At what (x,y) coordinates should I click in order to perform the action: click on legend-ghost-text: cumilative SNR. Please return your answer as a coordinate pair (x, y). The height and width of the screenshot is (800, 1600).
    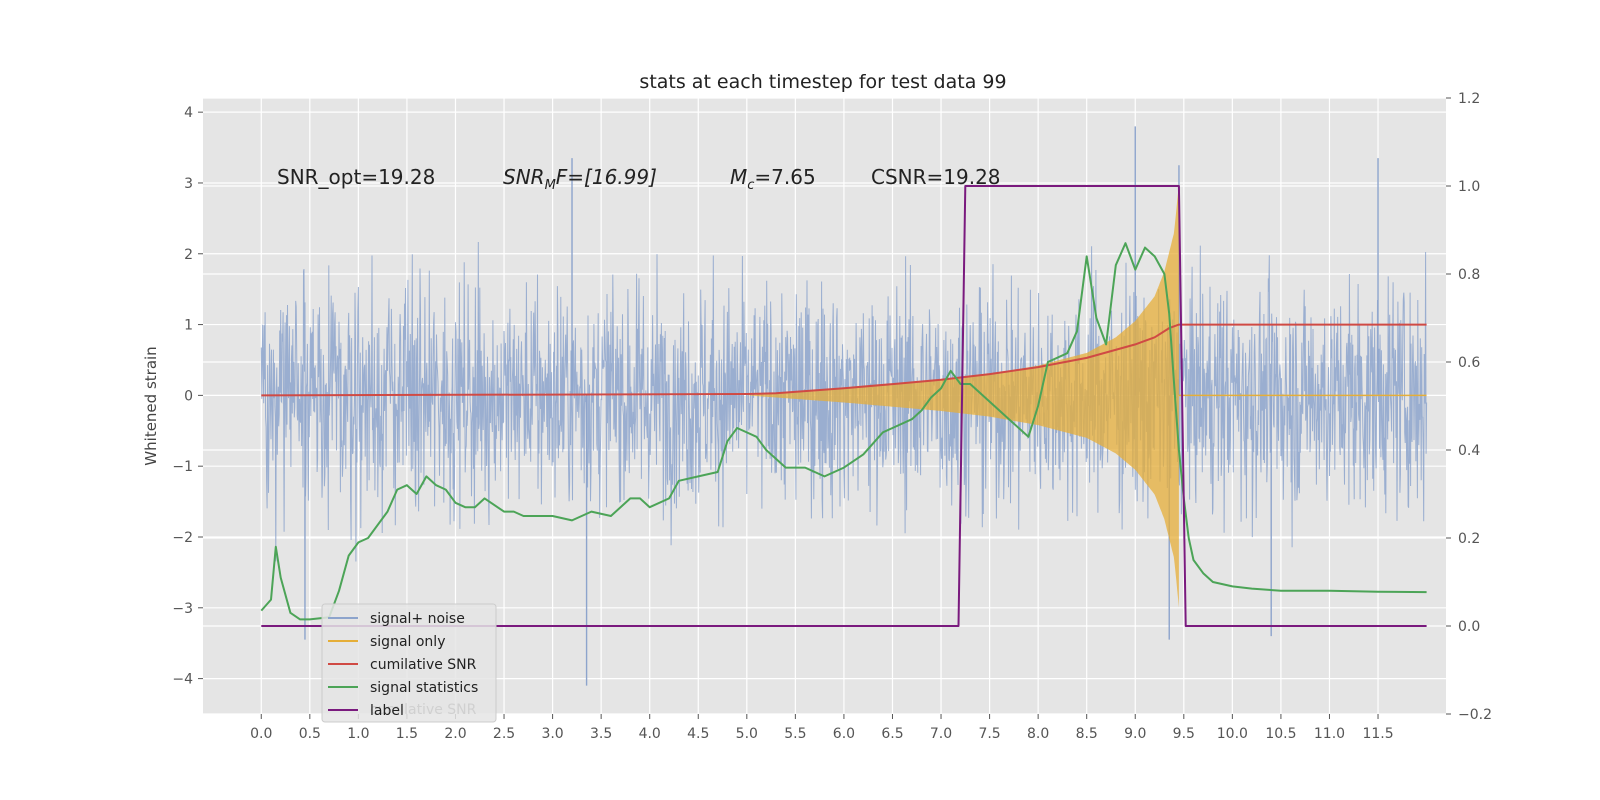
    Looking at the image, I should click on (423, 710).